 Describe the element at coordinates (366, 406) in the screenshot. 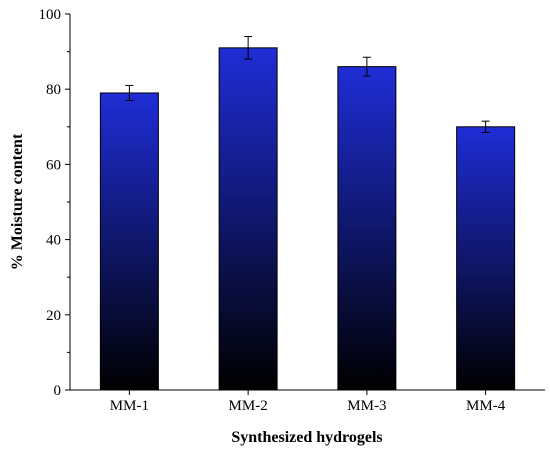

I see `x-tick-label-mm-3: MM-3` at that location.